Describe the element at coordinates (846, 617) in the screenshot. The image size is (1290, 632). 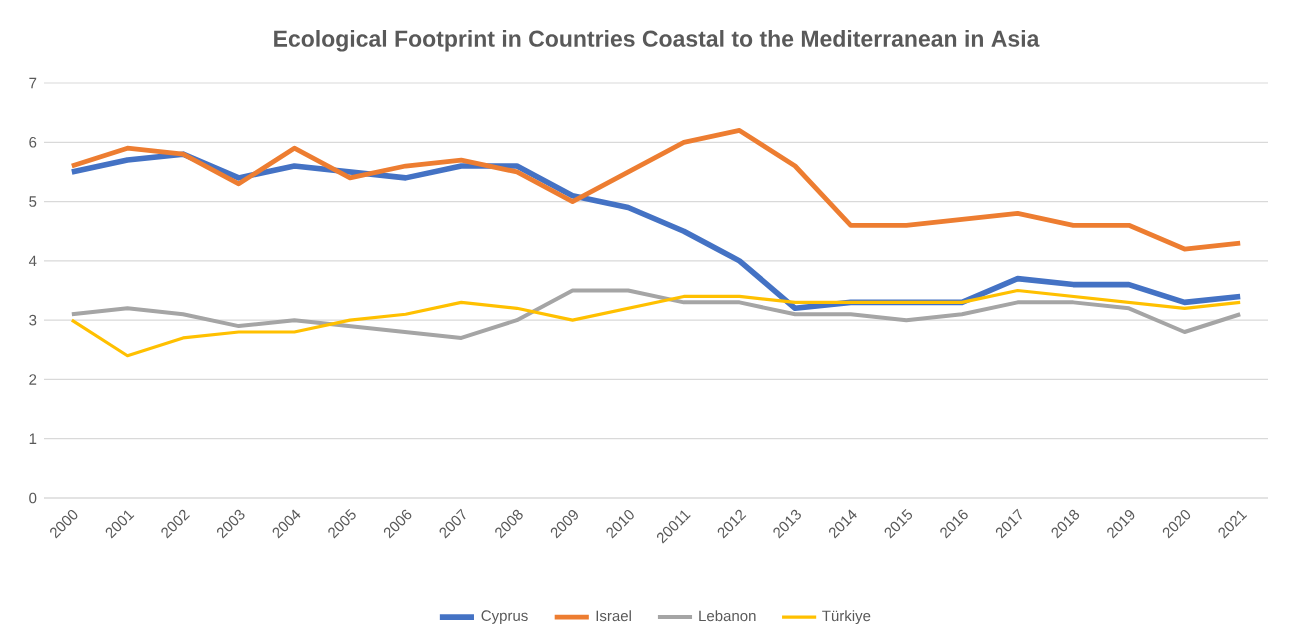
I see `legend-label: Türkiye` at that location.